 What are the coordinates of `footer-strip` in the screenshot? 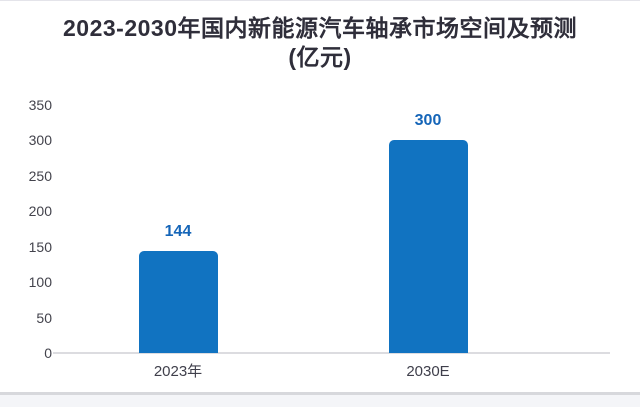 It's located at (320, 401).